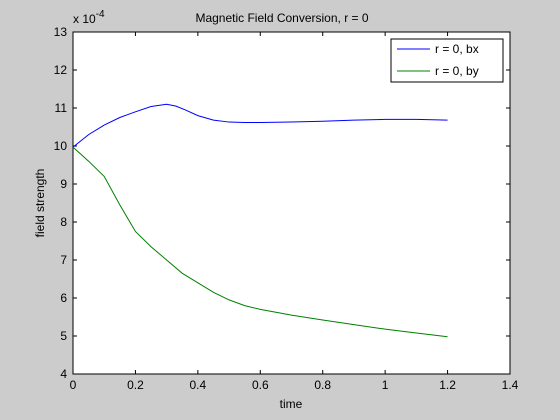 The height and width of the screenshot is (420, 560). I want to click on y-axis-exponent-power: -4, so click(100, 14).